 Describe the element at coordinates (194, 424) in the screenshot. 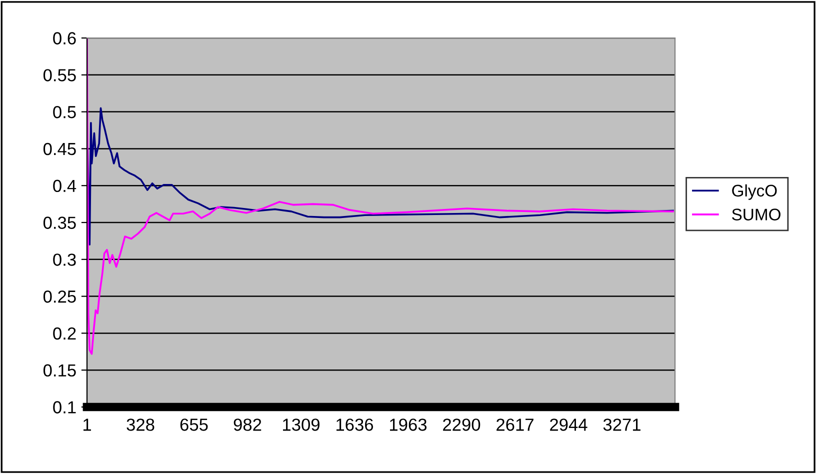

I see `x-tick-label: 655` at that location.